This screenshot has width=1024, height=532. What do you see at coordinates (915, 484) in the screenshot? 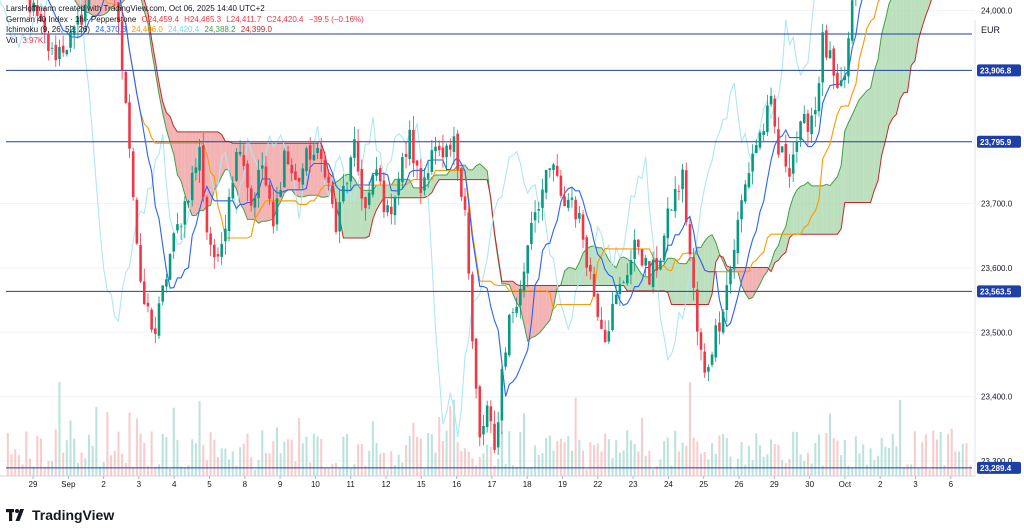
I see `time-tick-label: 3` at bounding box center [915, 484].